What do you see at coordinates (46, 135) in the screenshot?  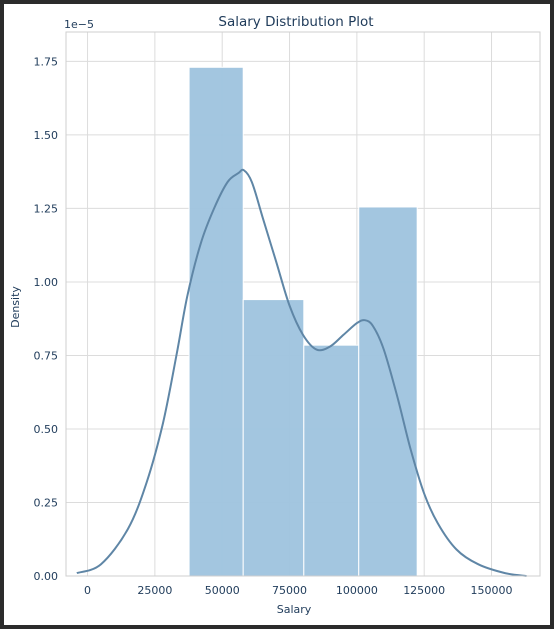 I see `y-tick-label: 1.50` at bounding box center [46, 135].